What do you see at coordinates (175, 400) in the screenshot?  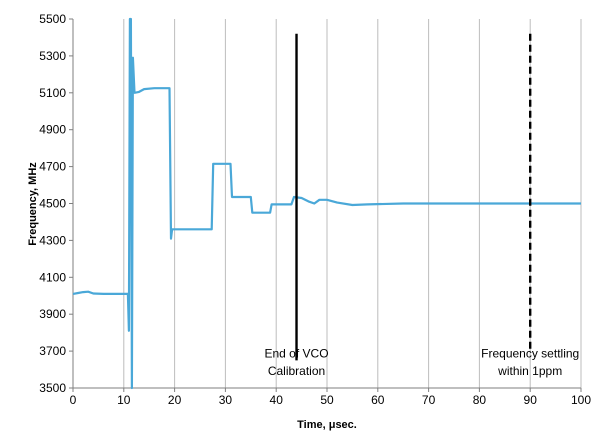 I see `x-tick-label: 20` at bounding box center [175, 400].